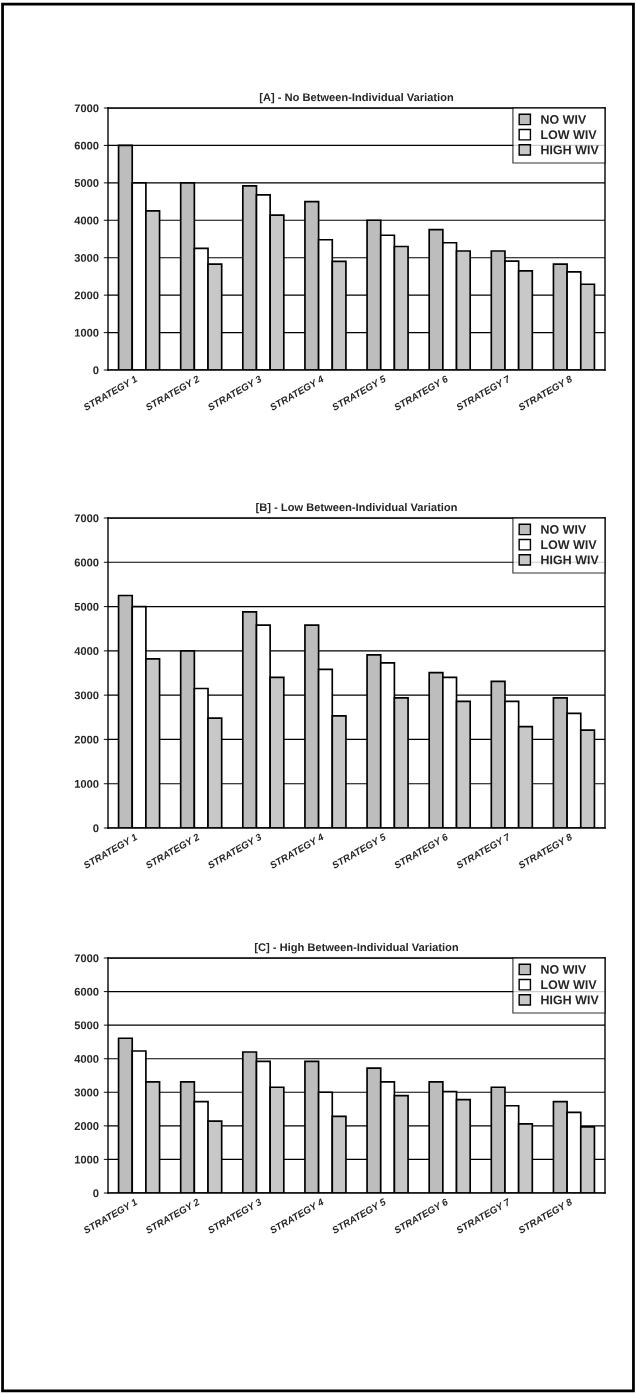  Describe the element at coordinates (356, 948) in the screenshot. I see `chart-title: [C] - High Between-Individual Variation` at that location.